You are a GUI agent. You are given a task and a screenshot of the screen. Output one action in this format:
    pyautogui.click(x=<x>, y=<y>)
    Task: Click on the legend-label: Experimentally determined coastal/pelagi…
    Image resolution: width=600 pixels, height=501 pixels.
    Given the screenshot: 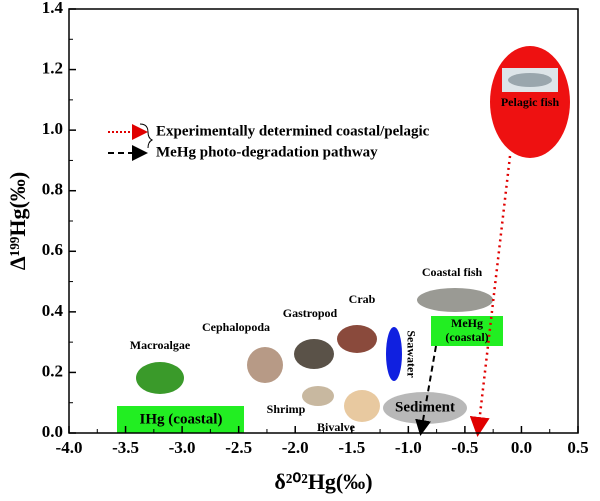 What is the action you would take?
    pyautogui.click(x=293, y=131)
    